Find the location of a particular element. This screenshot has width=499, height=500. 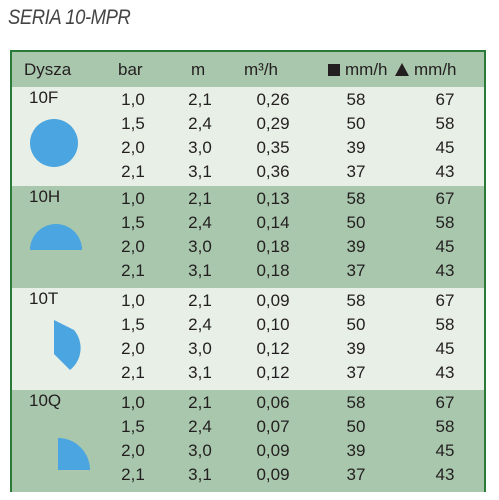

square-icon is located at coordinates (334, 70).